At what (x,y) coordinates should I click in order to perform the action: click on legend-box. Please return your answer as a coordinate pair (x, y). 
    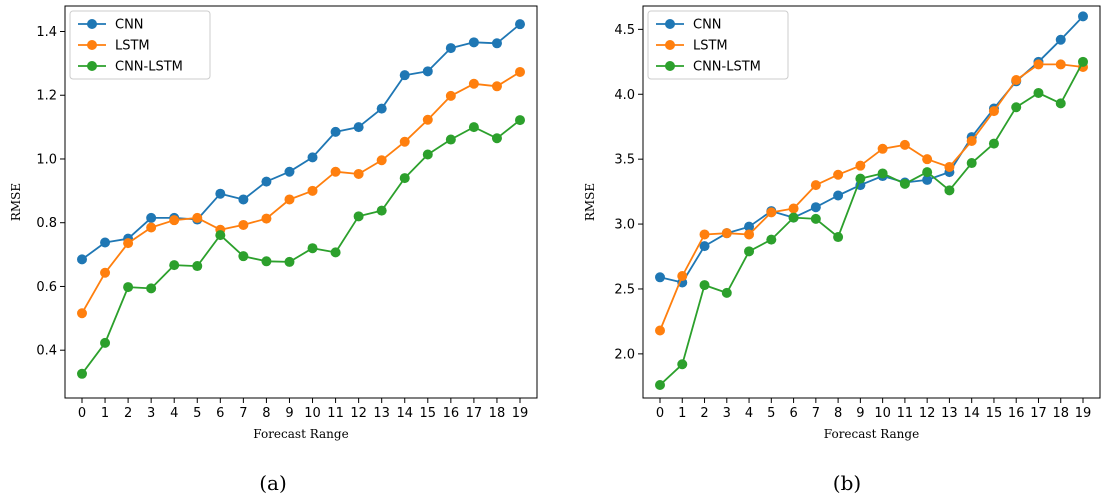
    Looking at the image, I should click on (140, 45).